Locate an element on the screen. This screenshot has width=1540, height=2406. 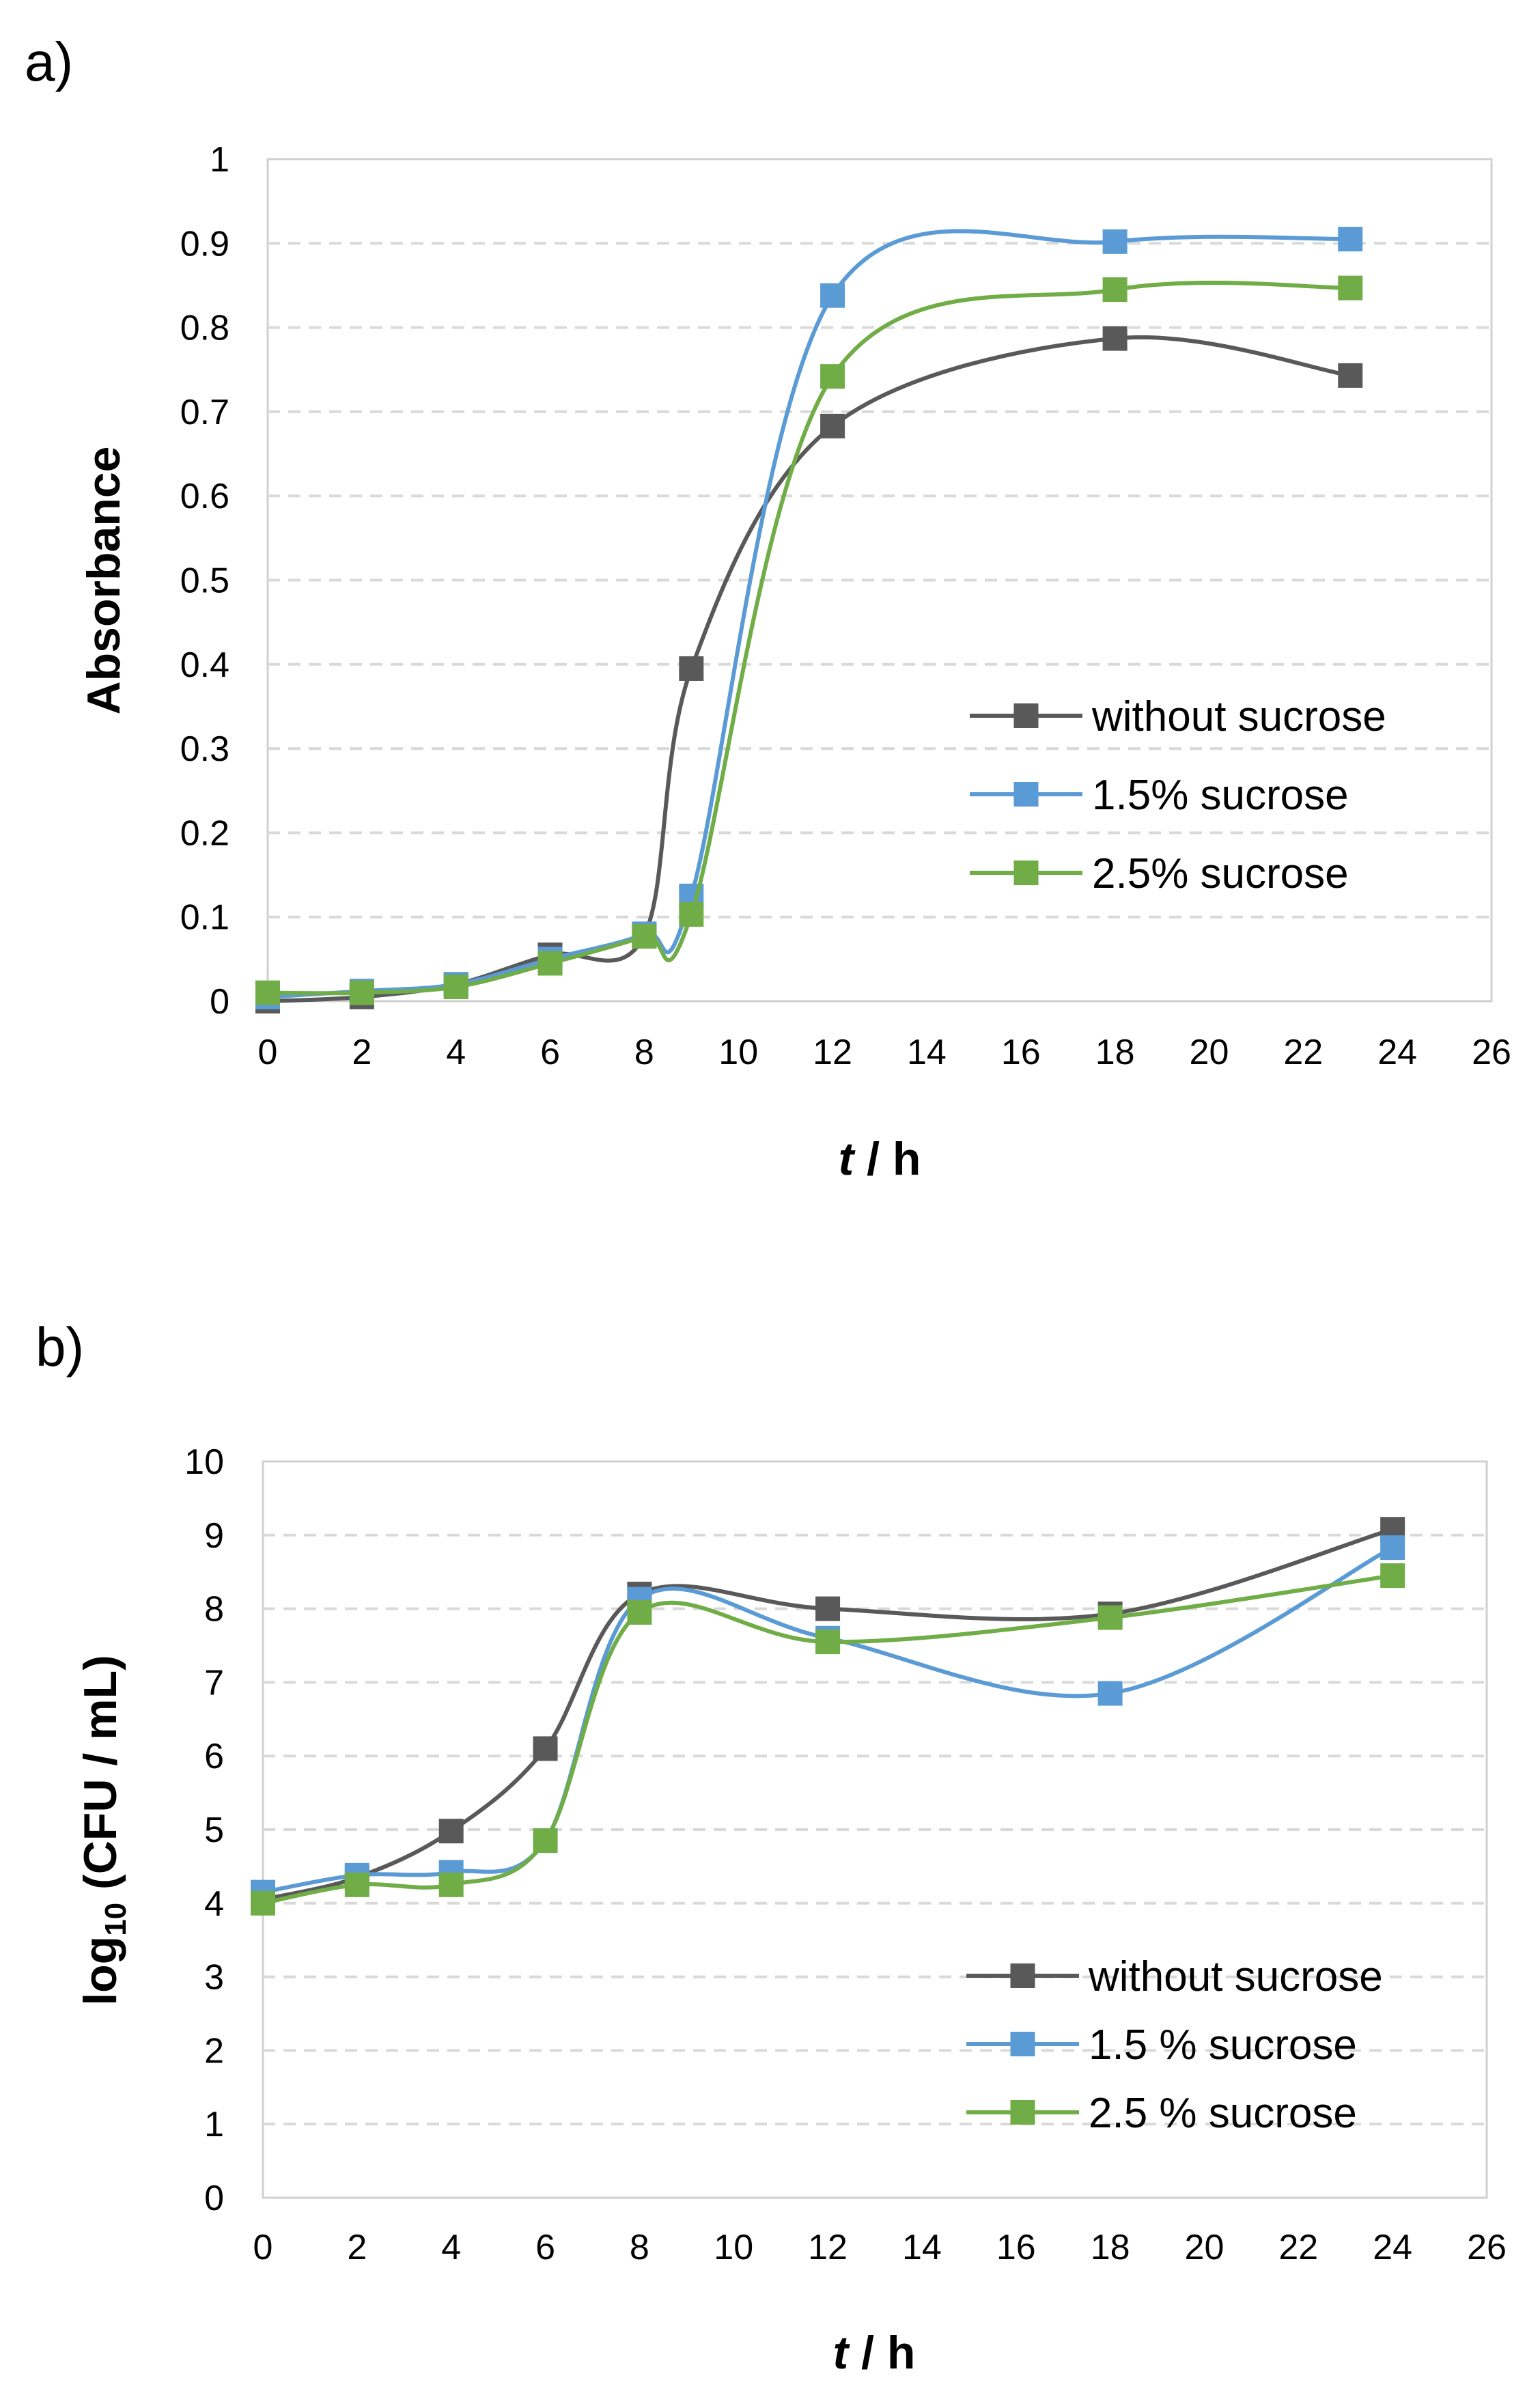
legend-label: 1.5% sucrose is located at coordinates (1220, 795).